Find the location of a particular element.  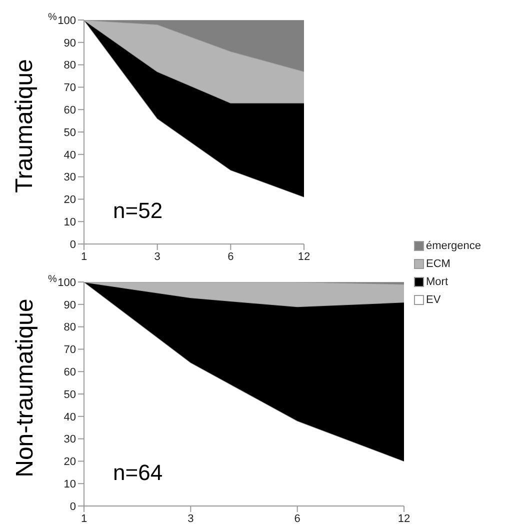

legend-label: Mort is located at coordinates (437, 282).